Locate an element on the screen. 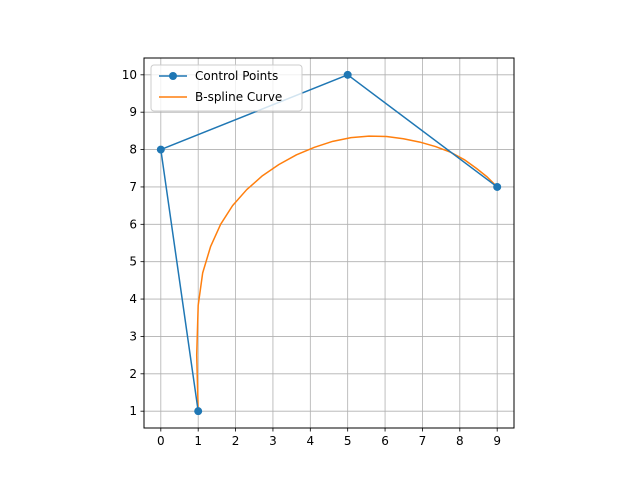  y-tick-label: 4 is located at coordinates (133, 299).